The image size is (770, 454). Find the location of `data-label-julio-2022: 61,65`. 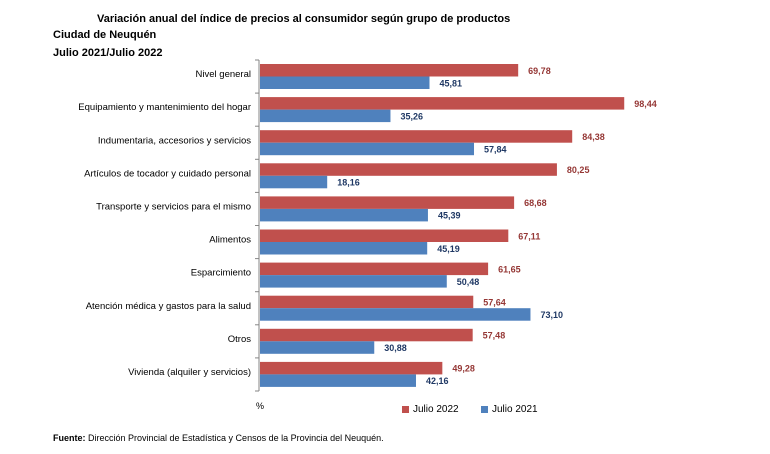

data-label-julio-2022: 61,65 is located at coordinates (509, 269).